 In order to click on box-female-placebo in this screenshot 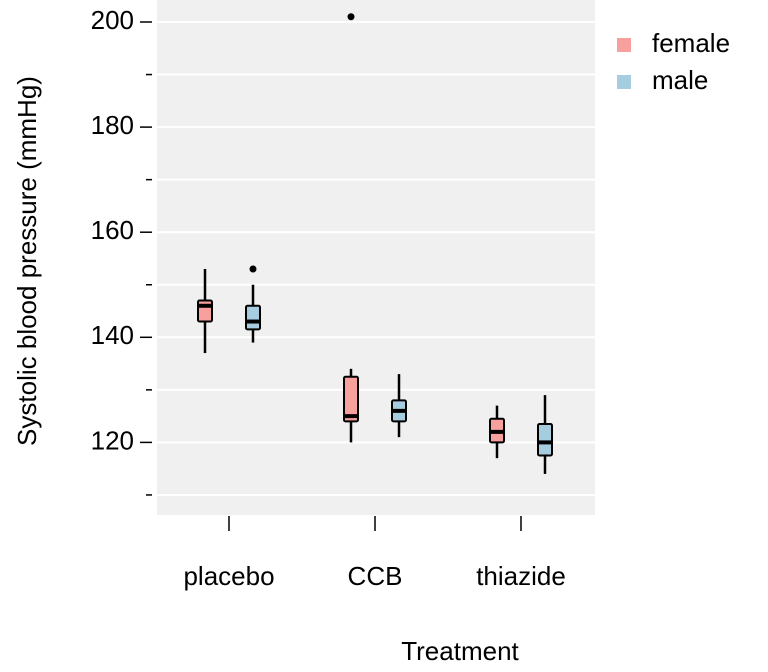, I will do `click(205, 311)`.